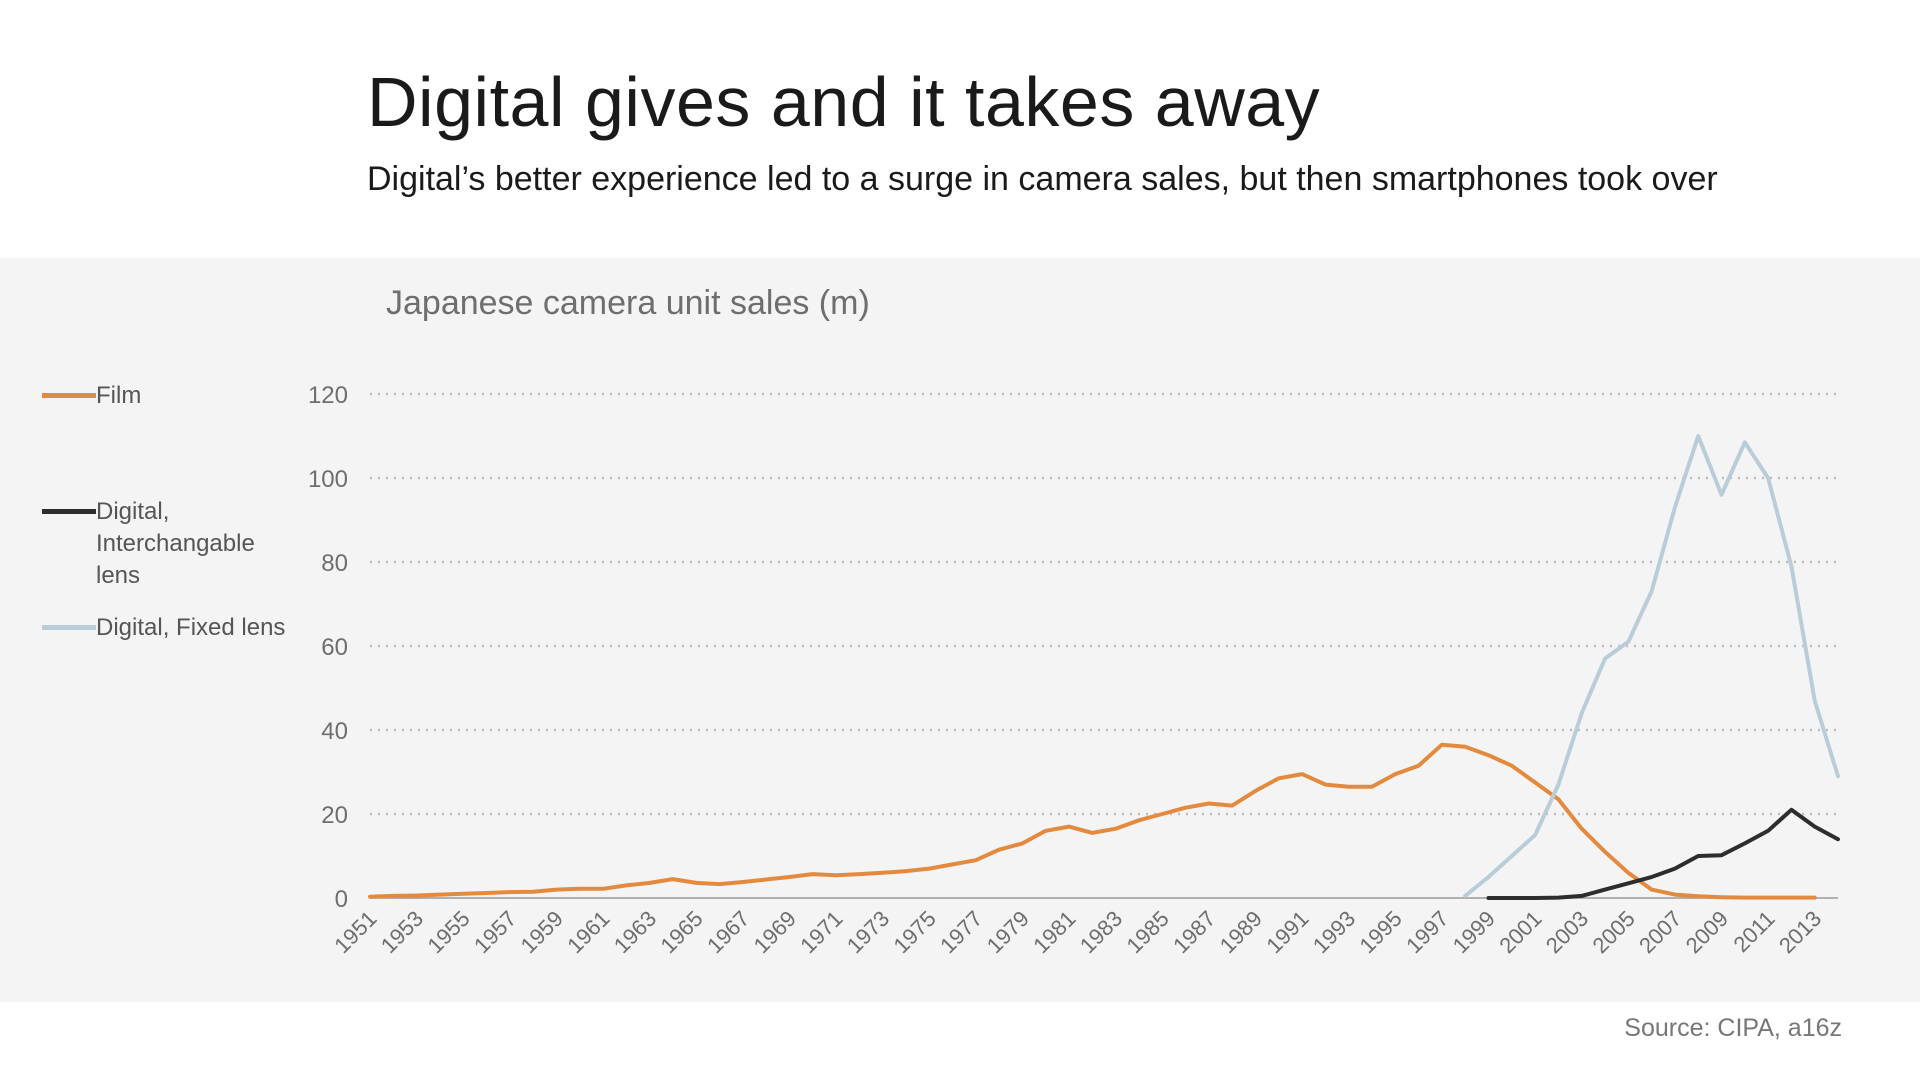  What do you see at coordinates (1474, 932) in the screenshot?
I see `x-tick-label: 1999` at bounding box center [1474, 932].